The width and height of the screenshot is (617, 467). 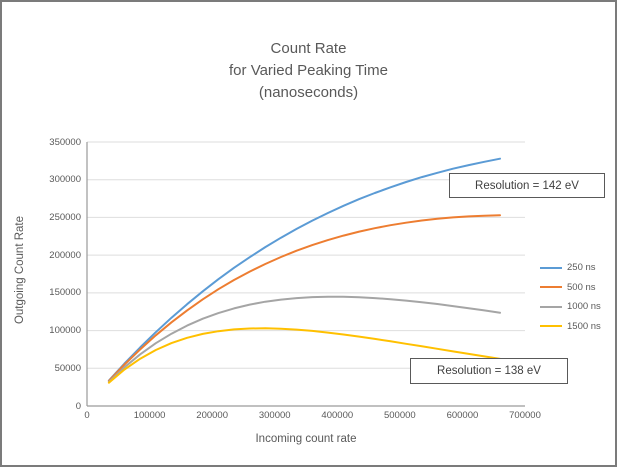 What do you see at coordinates (584, 326) in the screenshot?
I see `legend-label: 1500 ns` at bounding box center [584, 326].